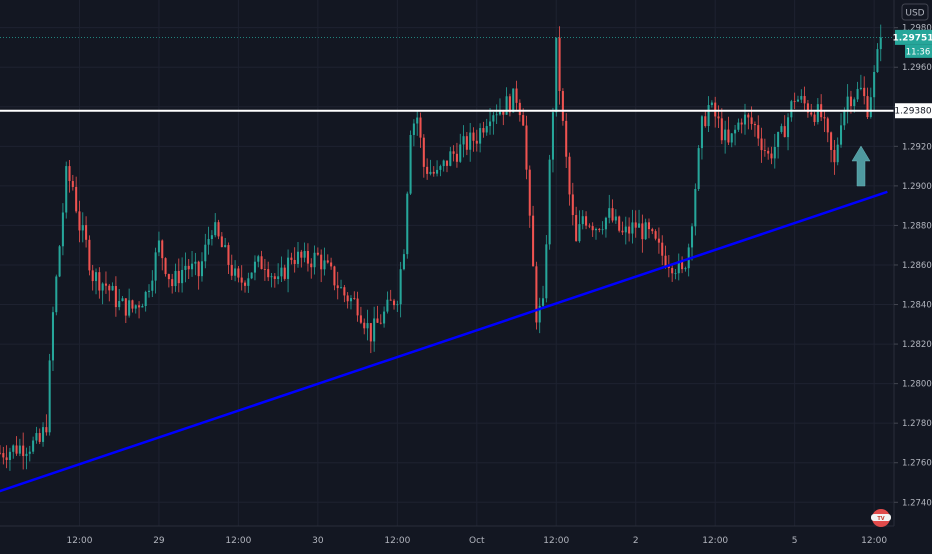 The image size is (932, 554). Describe the element at coordinates (913, 110) in the screenshot. I see `resistance-price-badge: 1.29380` at that location.